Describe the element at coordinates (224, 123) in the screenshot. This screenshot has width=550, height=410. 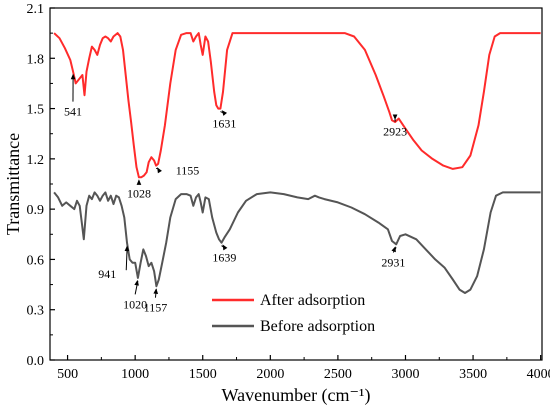
I see `peak-label: 1631` at that location.